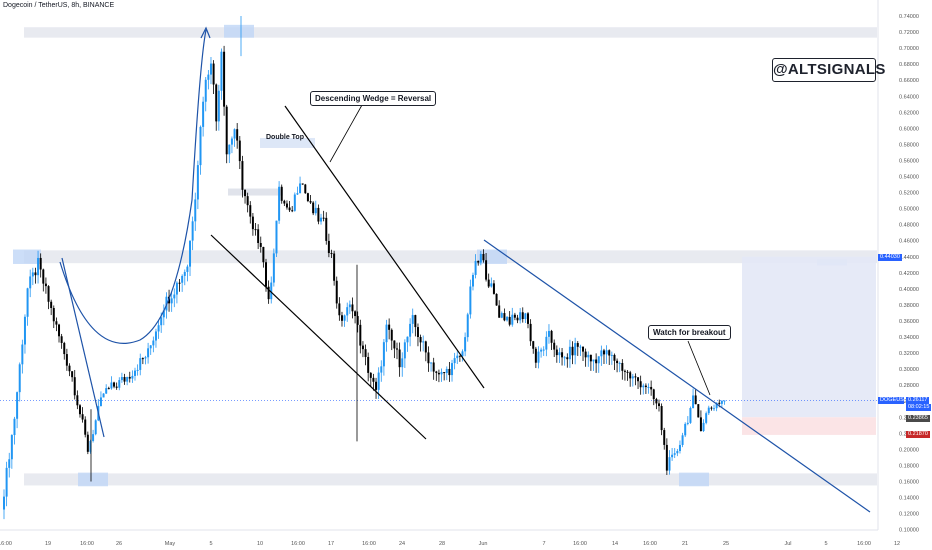 Image resolution: width=932 pixels, height=550 pixels. What do you see at coordinates (828, 70) in the screenshot?
I see `watermark-logo: @ALTSIGNALS` at bounding box center [828, 70].